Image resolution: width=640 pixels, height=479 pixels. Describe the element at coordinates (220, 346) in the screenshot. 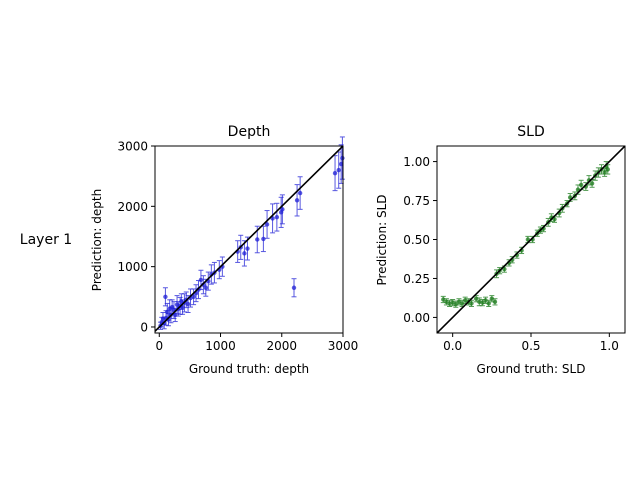

I see `depth-xtick-label: 1000` at that location.